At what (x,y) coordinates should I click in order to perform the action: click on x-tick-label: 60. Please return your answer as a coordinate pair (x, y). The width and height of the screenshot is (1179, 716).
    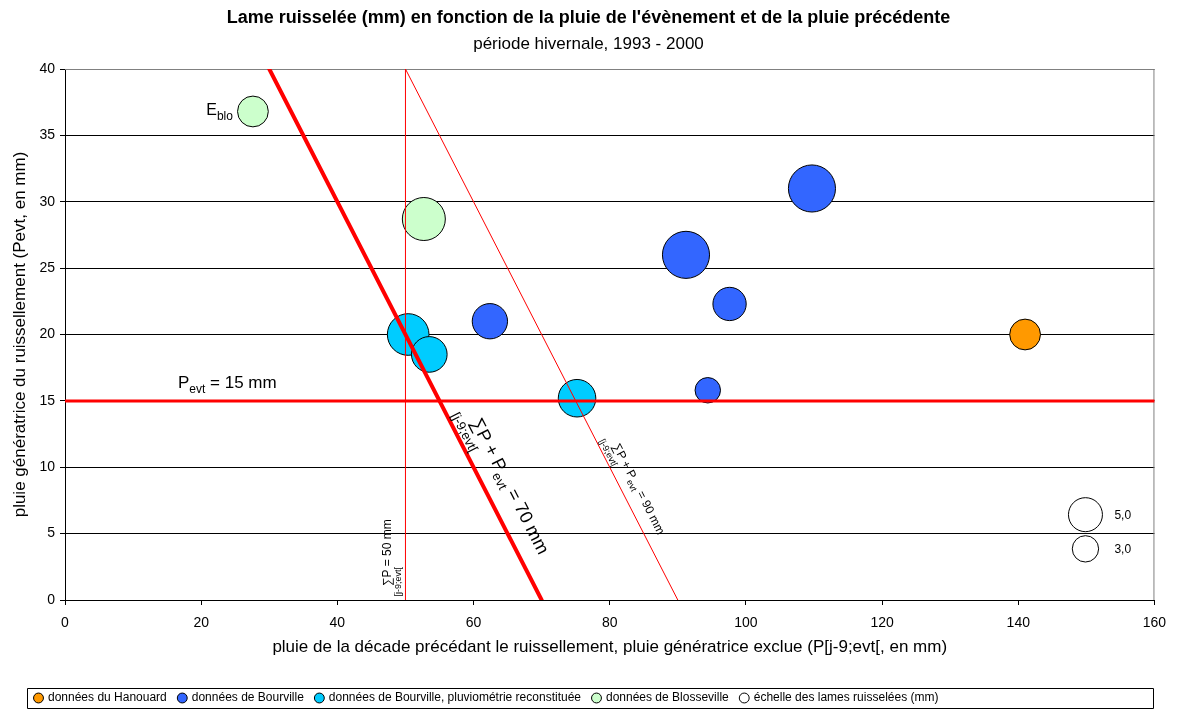
    Looking at the image, I should click on (473, 622).